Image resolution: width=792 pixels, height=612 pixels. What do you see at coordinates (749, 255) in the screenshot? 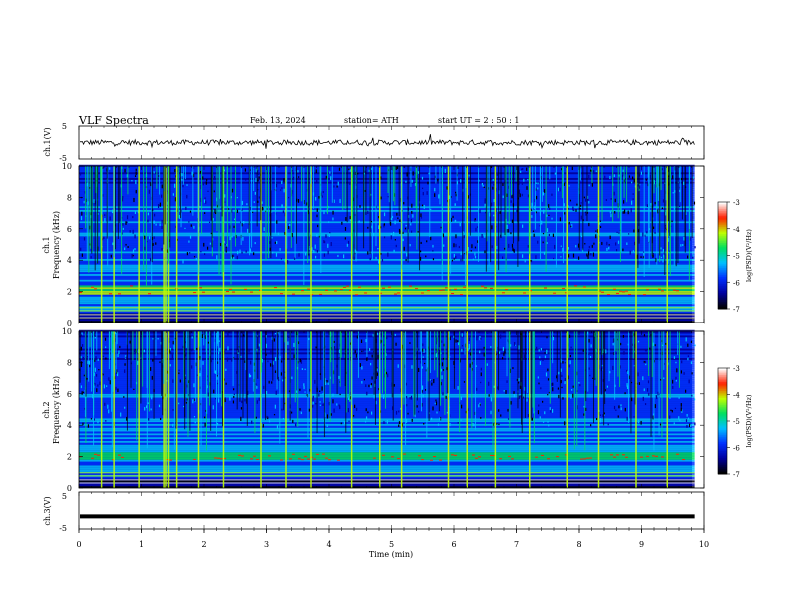
I see `colorbar-label: log(PSD)(V²/Hz)` at bounding box center [749, 255].